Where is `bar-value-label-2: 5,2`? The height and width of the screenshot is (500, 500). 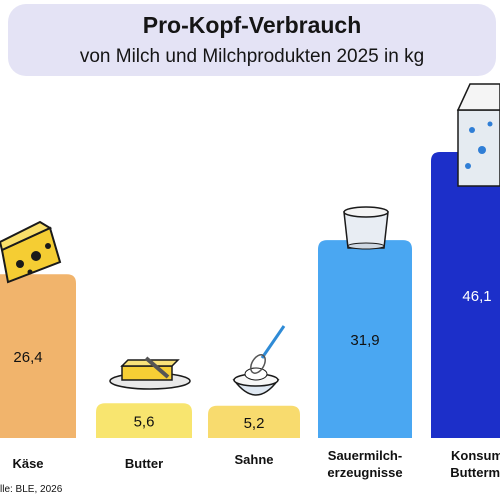 bar-value-label-2: 5,2 is located at coordinates (254, 423).